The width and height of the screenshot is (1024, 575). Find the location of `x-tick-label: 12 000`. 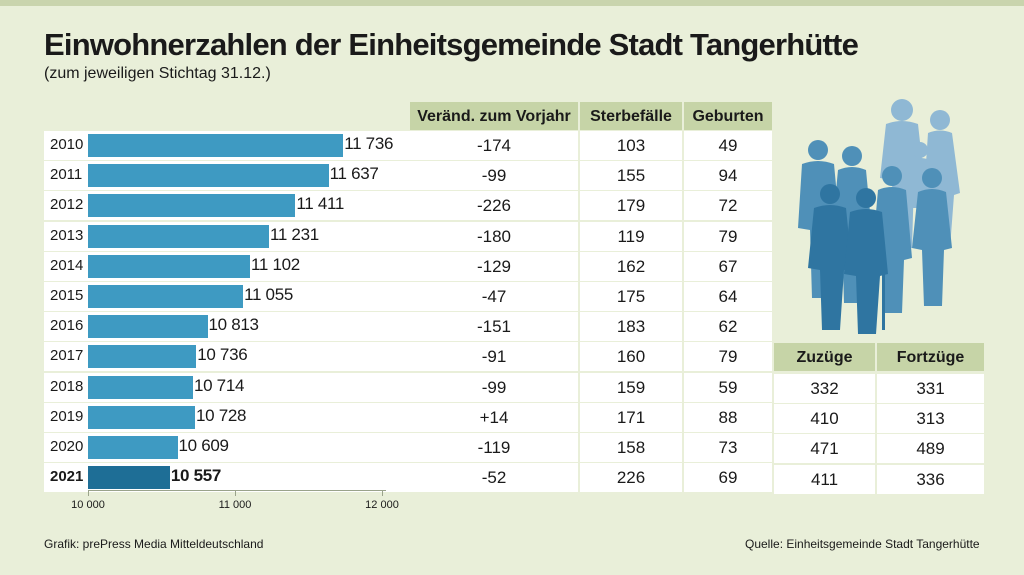

x-tick-label: 12 000 is located at coordinates (382, 505).